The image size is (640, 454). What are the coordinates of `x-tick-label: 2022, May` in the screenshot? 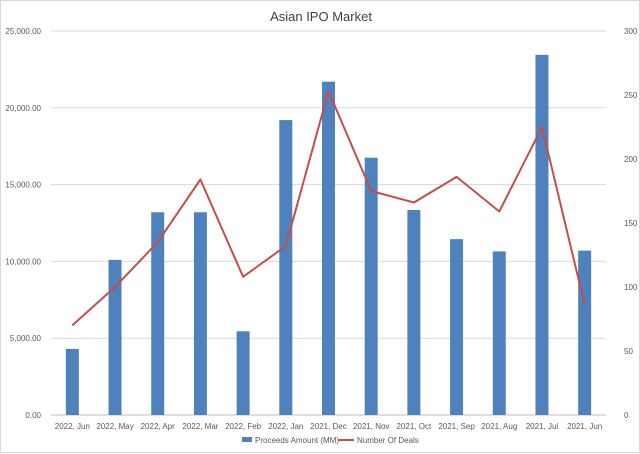 It's located at (114, 426).